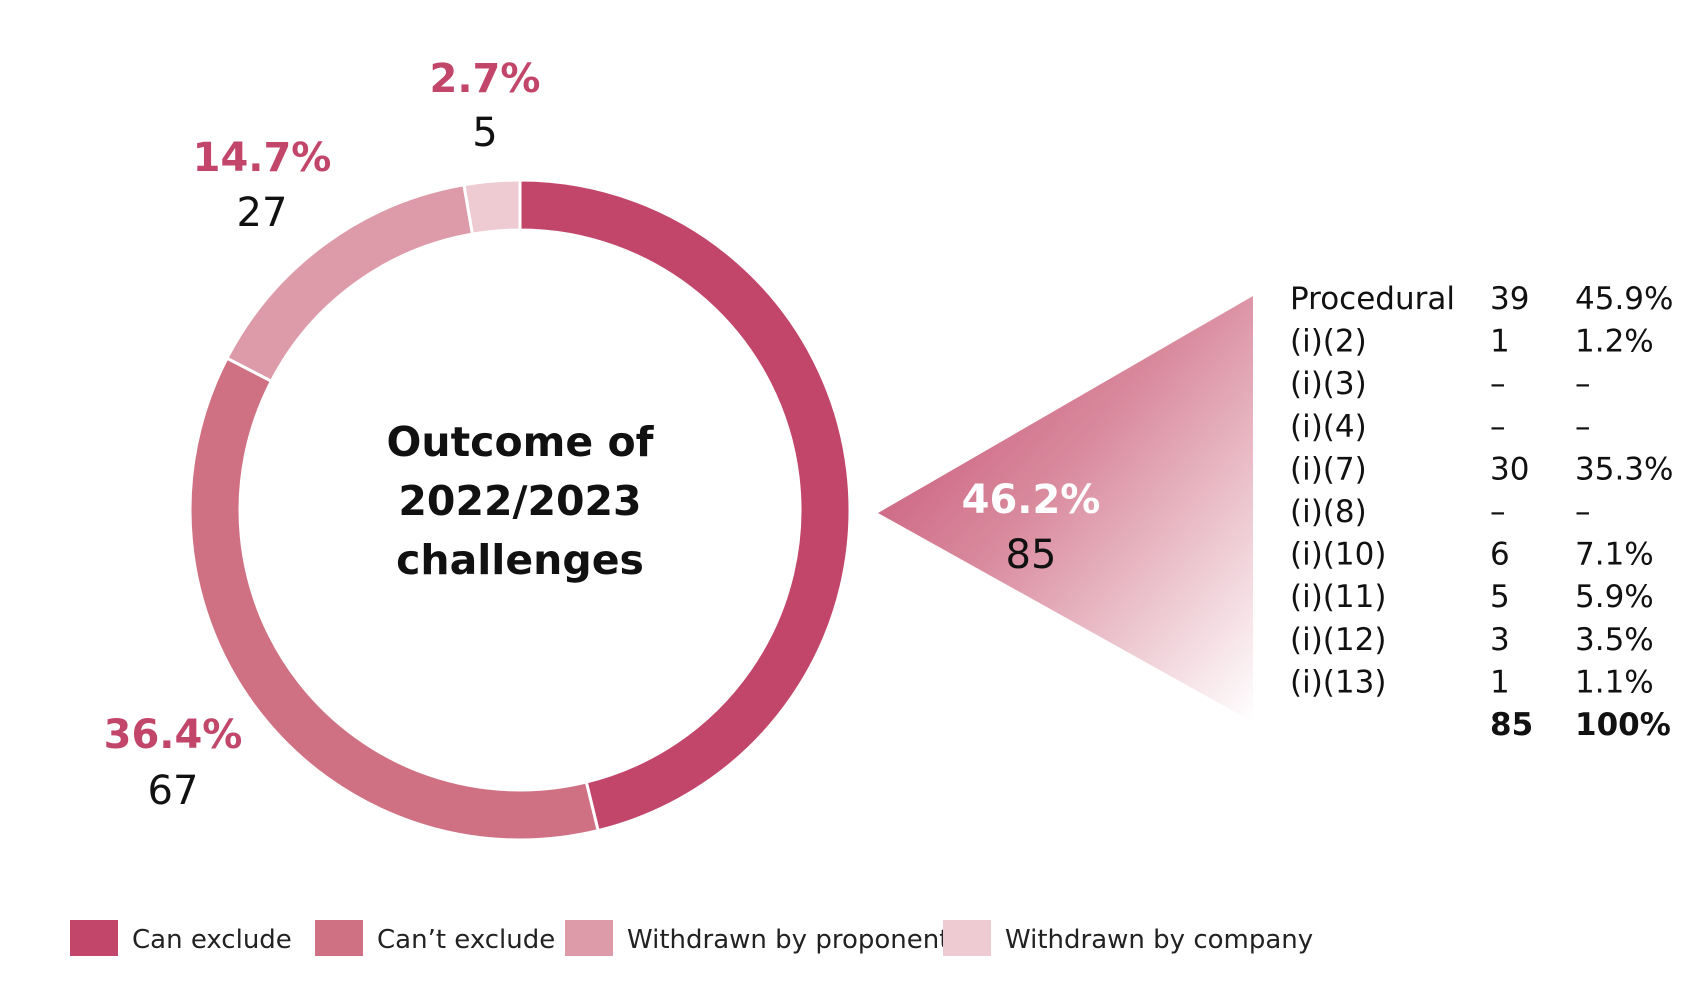 This screenshot has width=1694, height=1000. I want to click on breakdown-row-count: 30, so click(1509, 469).